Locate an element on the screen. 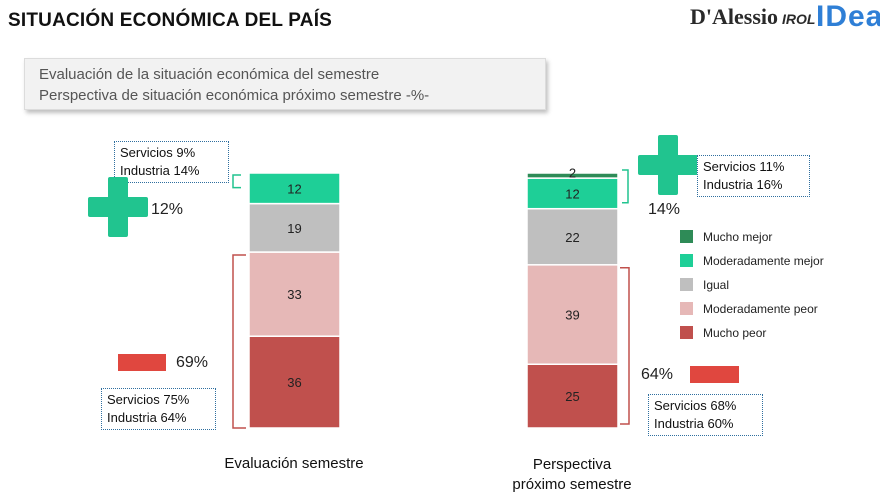 The height and width of the screenshot is (498, 880). legend-label: Moderadamente peor is located at coordinates (760, 309).